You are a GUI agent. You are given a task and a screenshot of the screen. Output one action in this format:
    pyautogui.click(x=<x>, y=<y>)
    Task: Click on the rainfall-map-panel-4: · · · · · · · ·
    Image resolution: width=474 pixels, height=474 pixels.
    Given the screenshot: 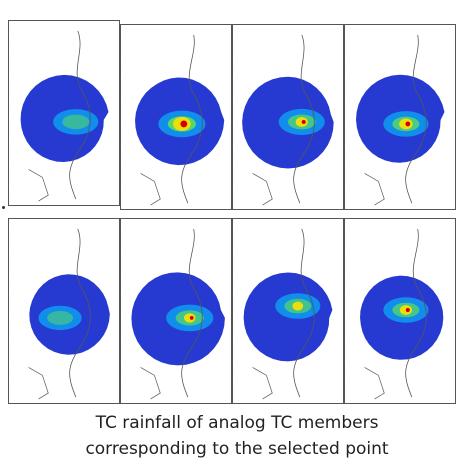 What is the action you would take?
    pyautogui.click(x=400, y=117)
    